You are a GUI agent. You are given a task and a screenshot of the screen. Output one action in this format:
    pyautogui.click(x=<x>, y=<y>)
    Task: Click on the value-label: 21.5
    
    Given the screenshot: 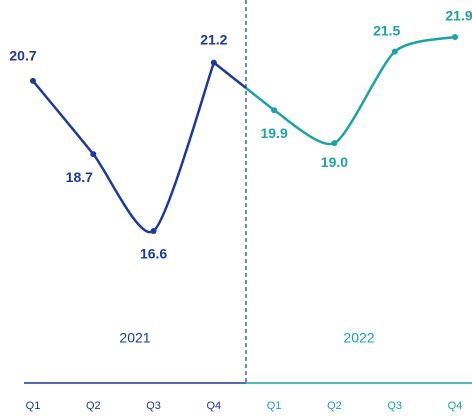 What is the action you would take?
    pyautogui.click(x=386, y=30)
    